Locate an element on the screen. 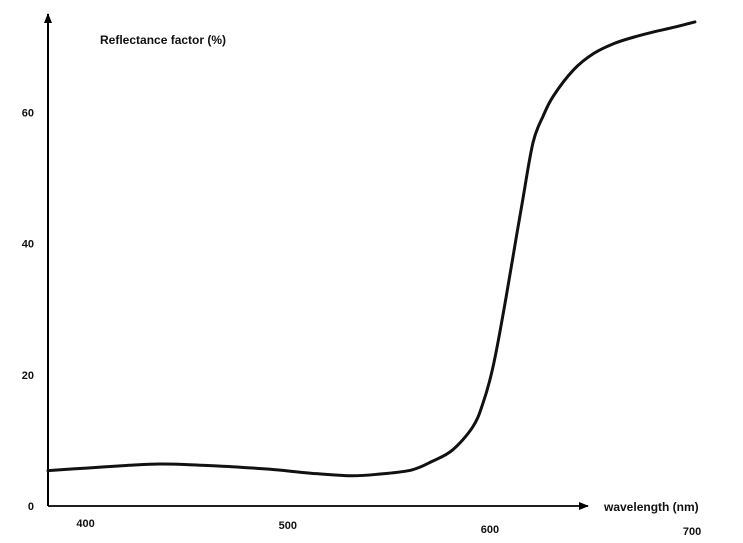  x-axis-title: wavelength (nm) is located at coordinates (651, 507).